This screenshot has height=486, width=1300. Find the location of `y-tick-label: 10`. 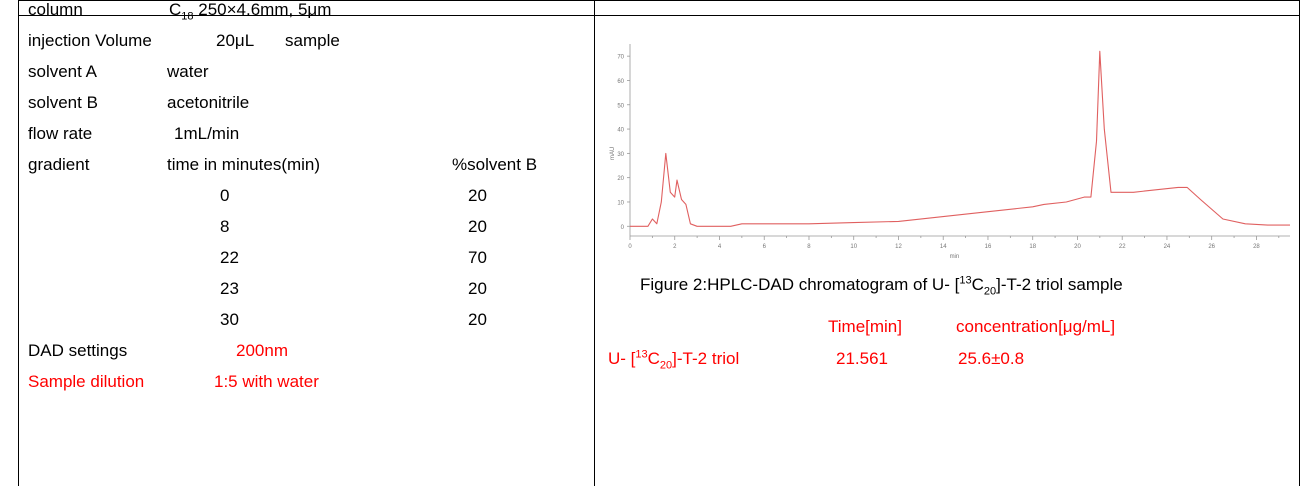

y-tick-label: 10 is located at coordinates (620, 203).